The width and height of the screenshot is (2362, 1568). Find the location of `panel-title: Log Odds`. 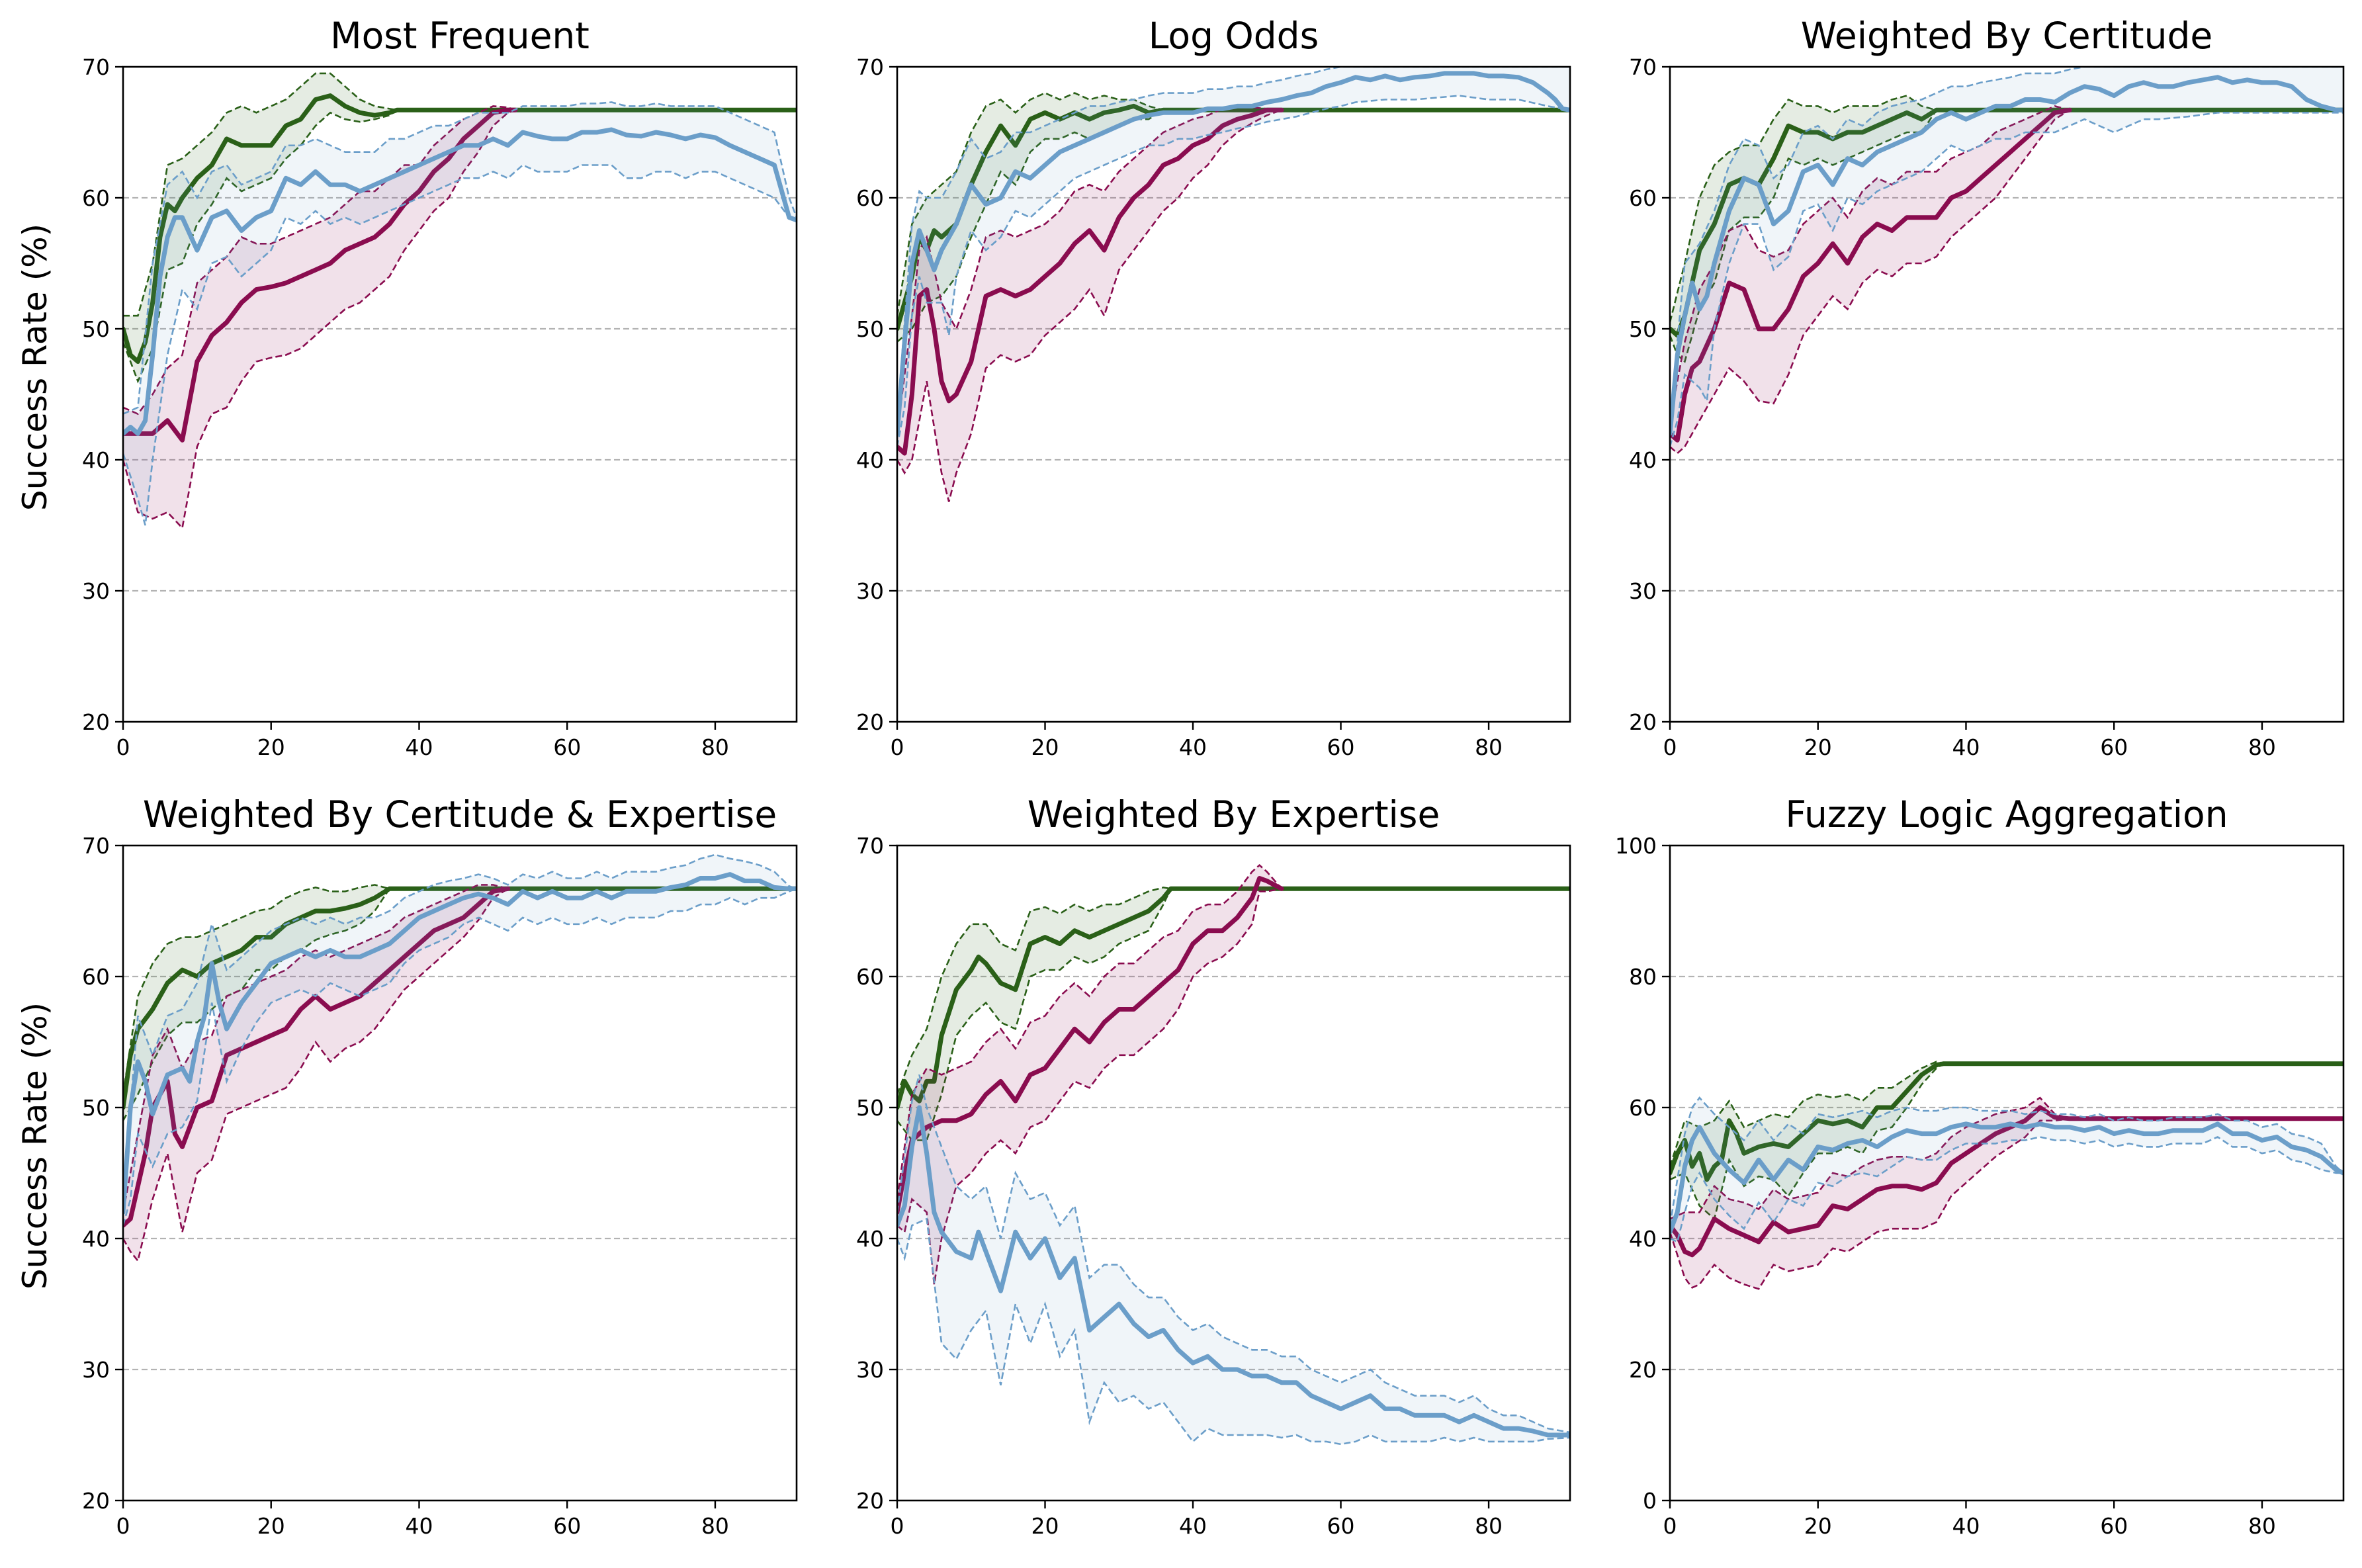

panel-title: Log Odds is located at coordinates (1234, 36).